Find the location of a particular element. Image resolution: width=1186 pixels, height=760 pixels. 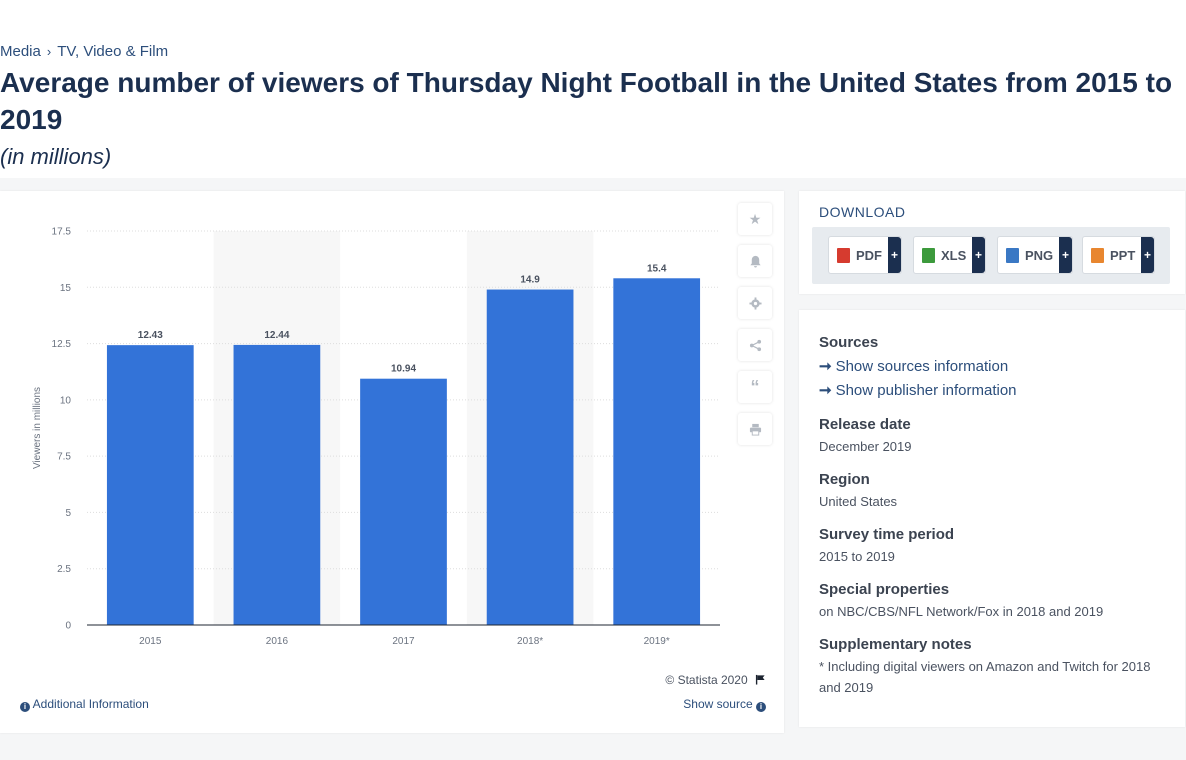

breadcrumb-tv-video-film: TV, Video & Film is located at coordinates (113, 51).